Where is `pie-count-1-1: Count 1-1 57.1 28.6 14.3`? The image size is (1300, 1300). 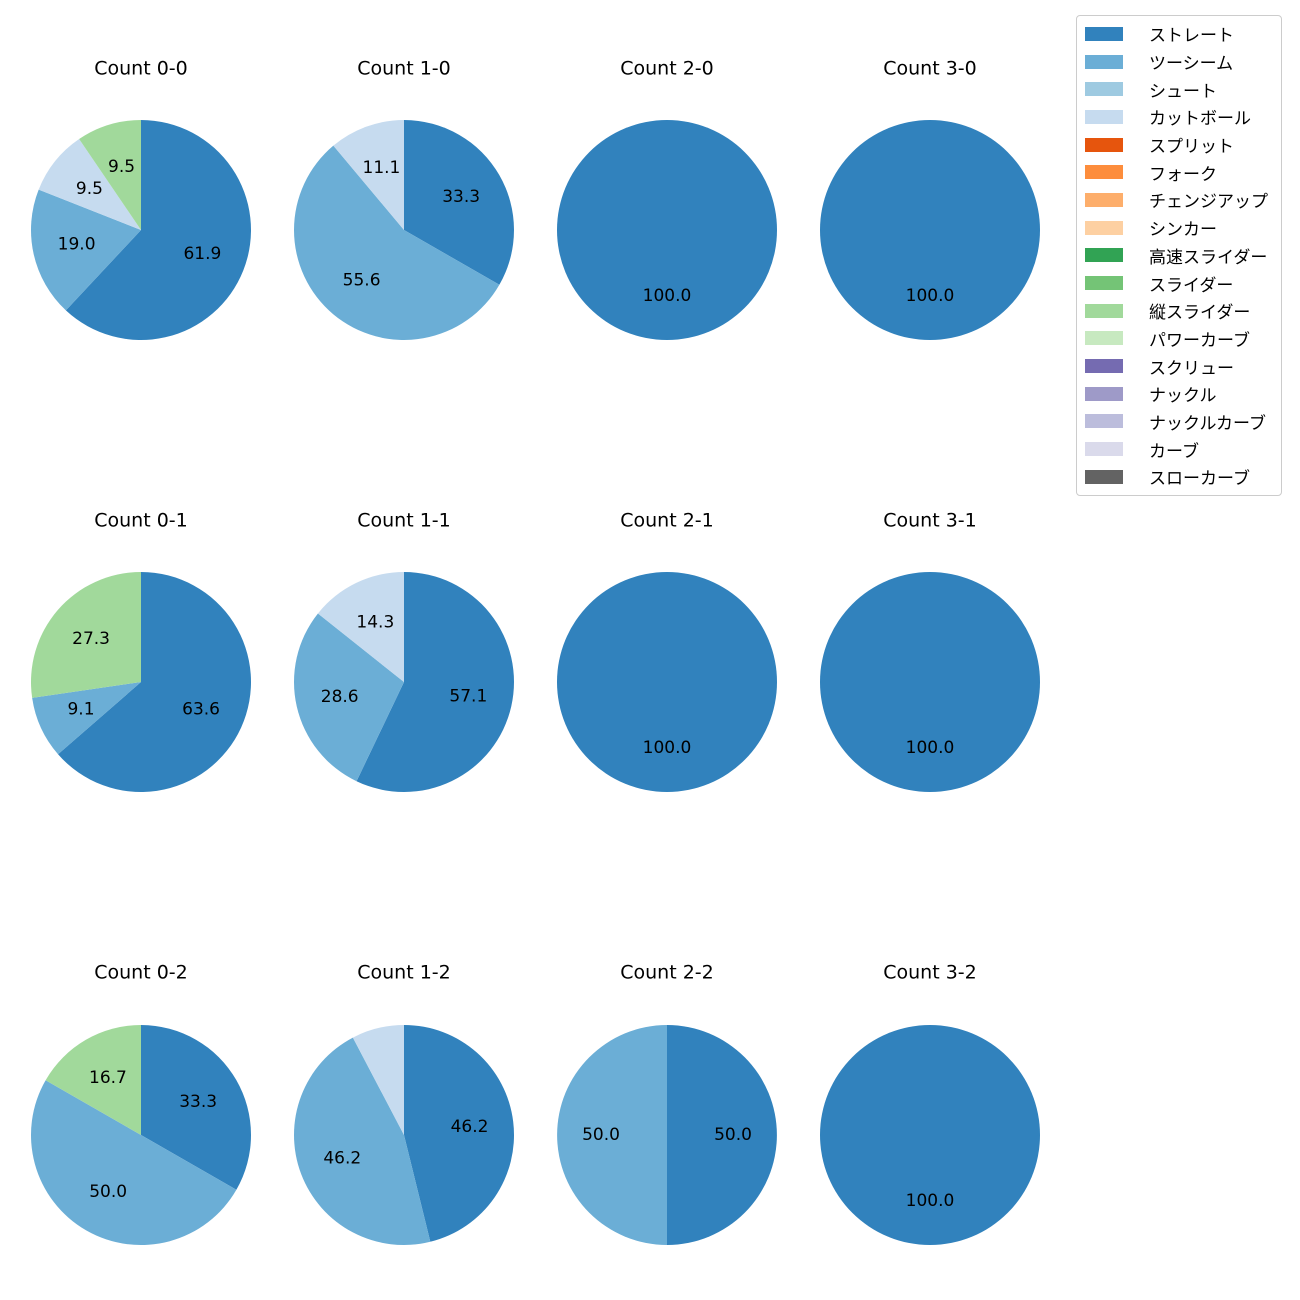
pie-count-1-1: Count 1-1 57.1 28.6 14.3 is located at coordinates (403, 651).